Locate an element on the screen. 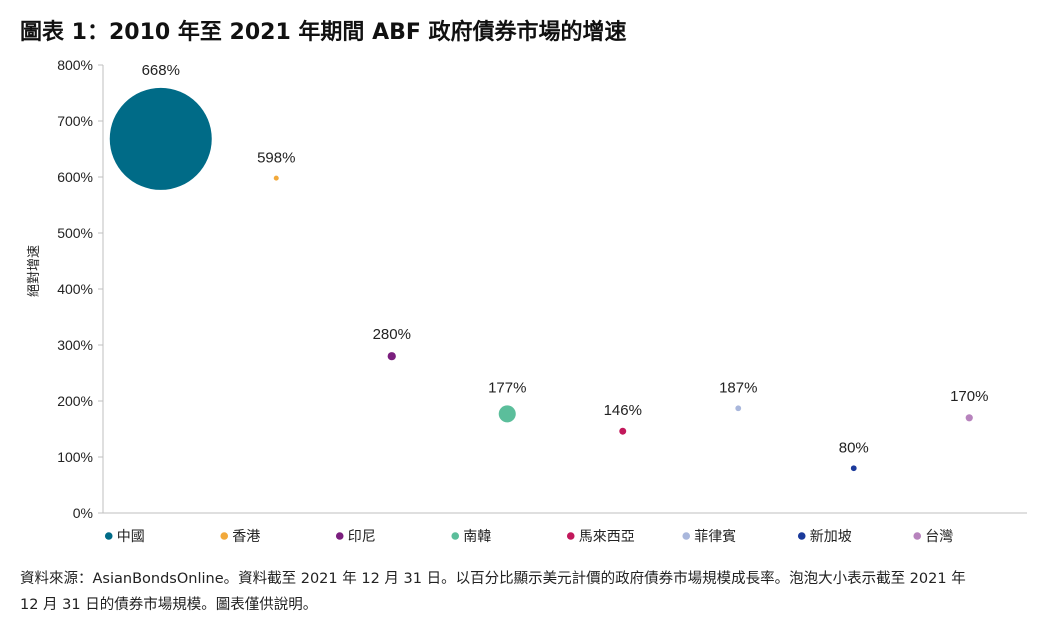 This screenshot has height=634, width=1048. data-label: 668% is located at coordinates (161, 70).